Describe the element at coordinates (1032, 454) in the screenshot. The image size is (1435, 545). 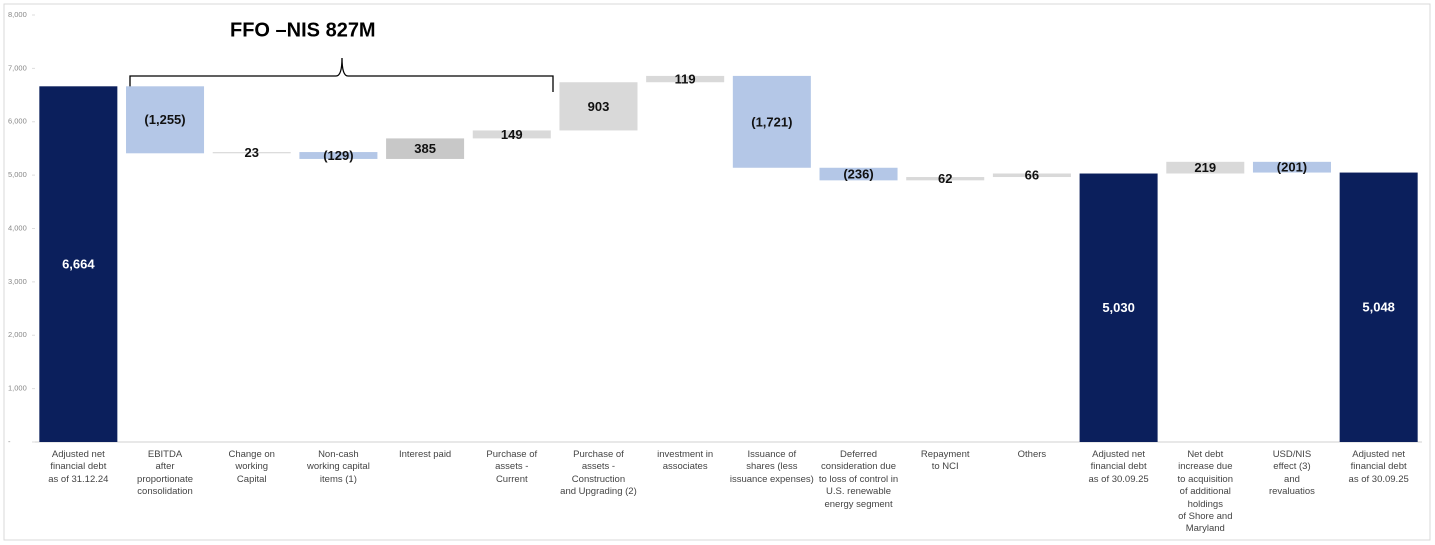
I see `x-tick-label: Others` at that location.